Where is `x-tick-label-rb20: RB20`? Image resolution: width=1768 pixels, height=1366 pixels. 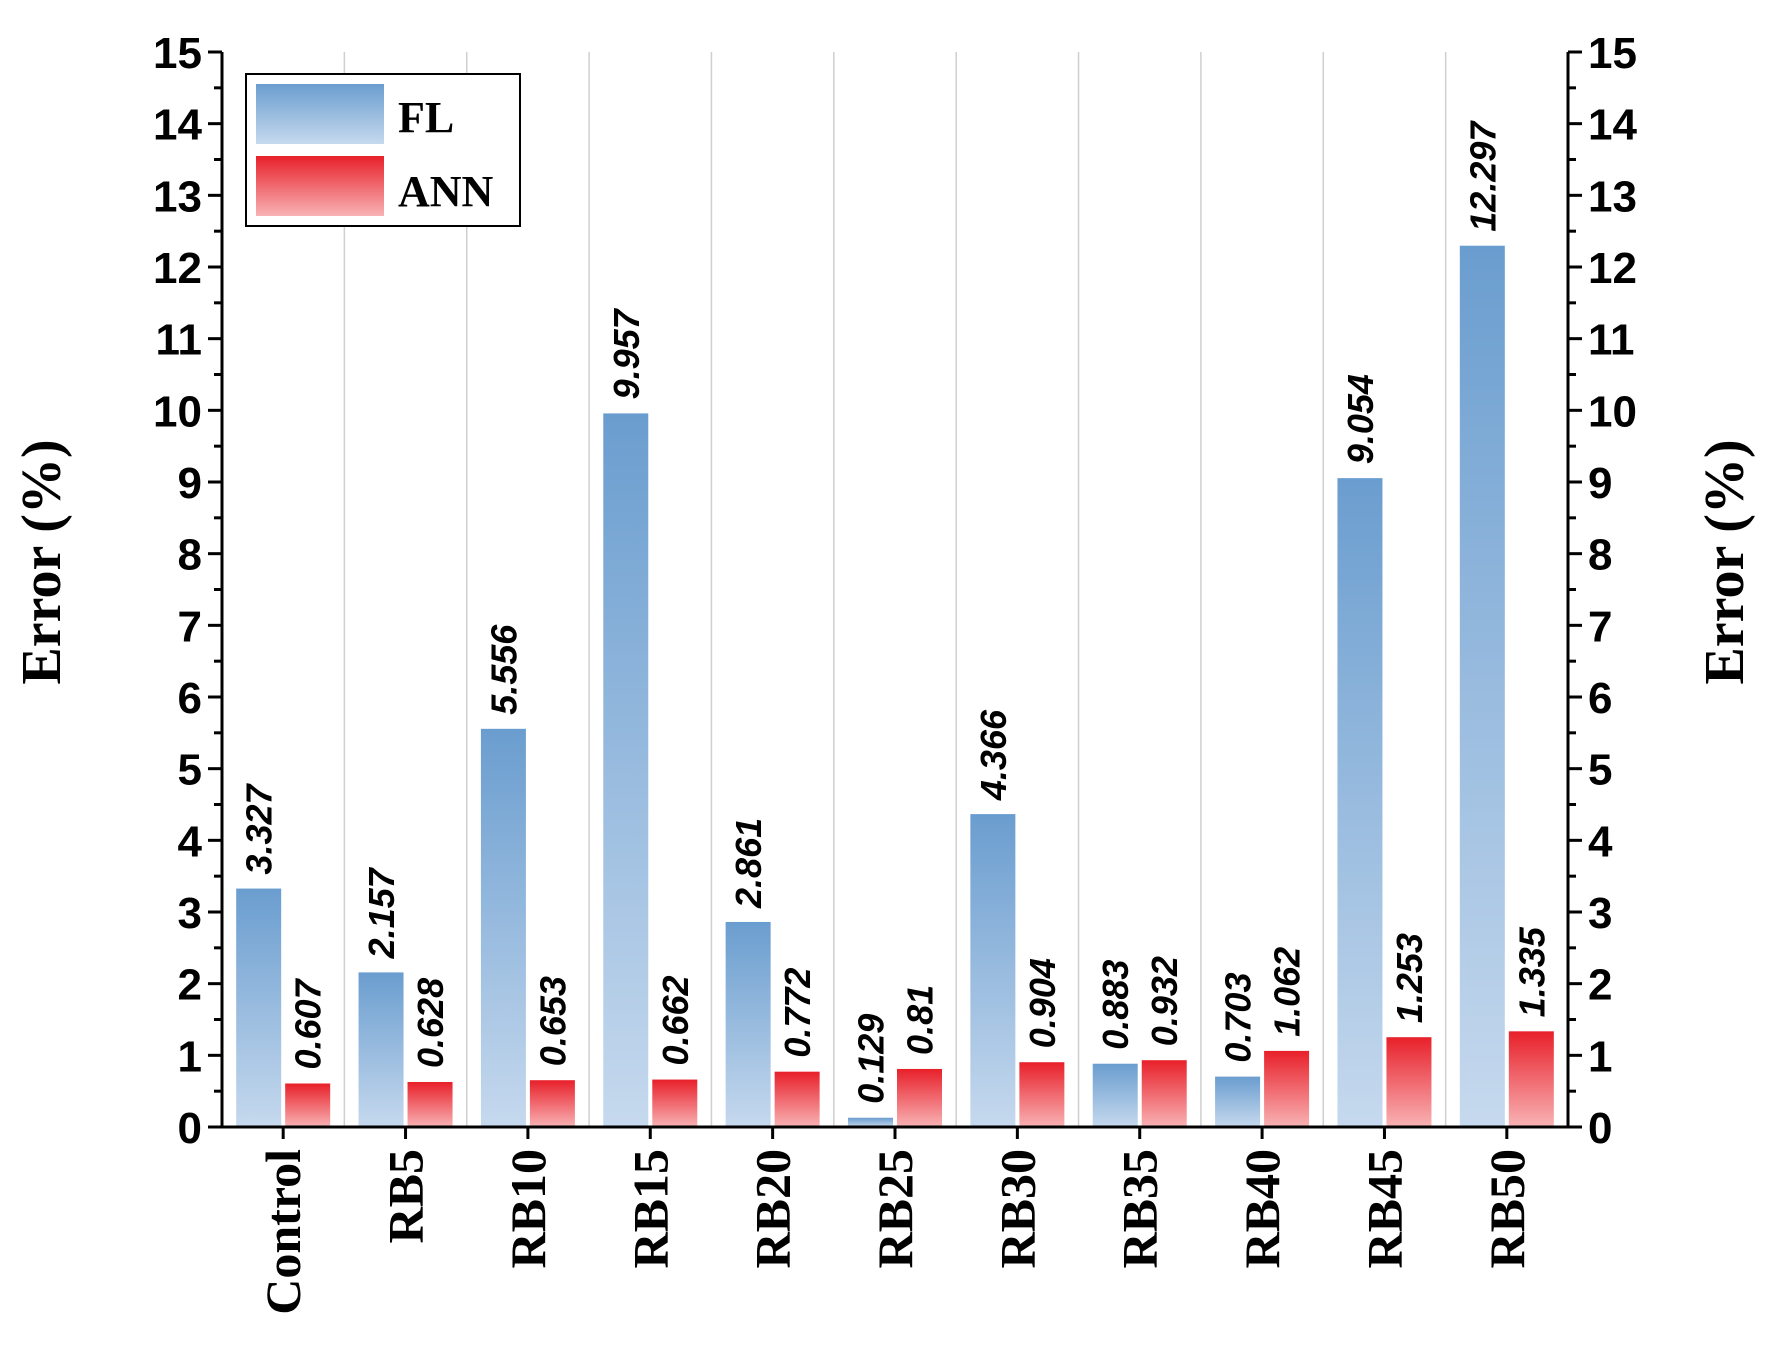 x-tick-label-rb20: RB20 is located at coordinates (773, 1208).